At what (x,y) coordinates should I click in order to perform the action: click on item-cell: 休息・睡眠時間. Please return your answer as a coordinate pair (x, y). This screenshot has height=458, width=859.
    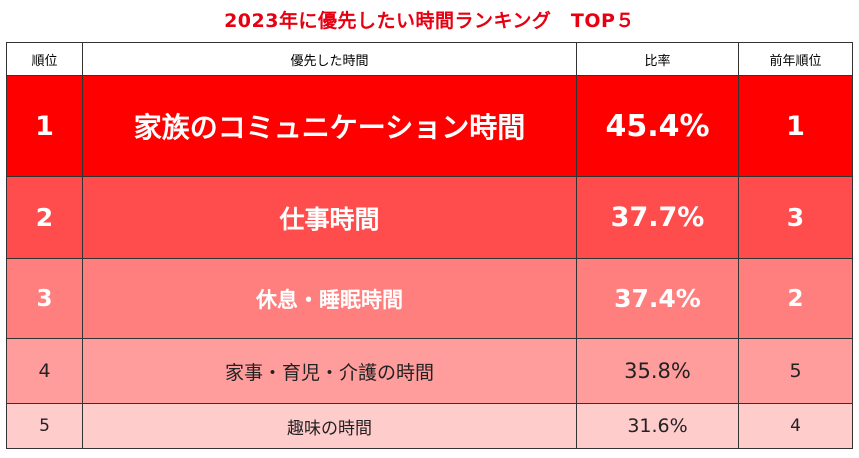
    Looking at the image, I should click on (329, 298).